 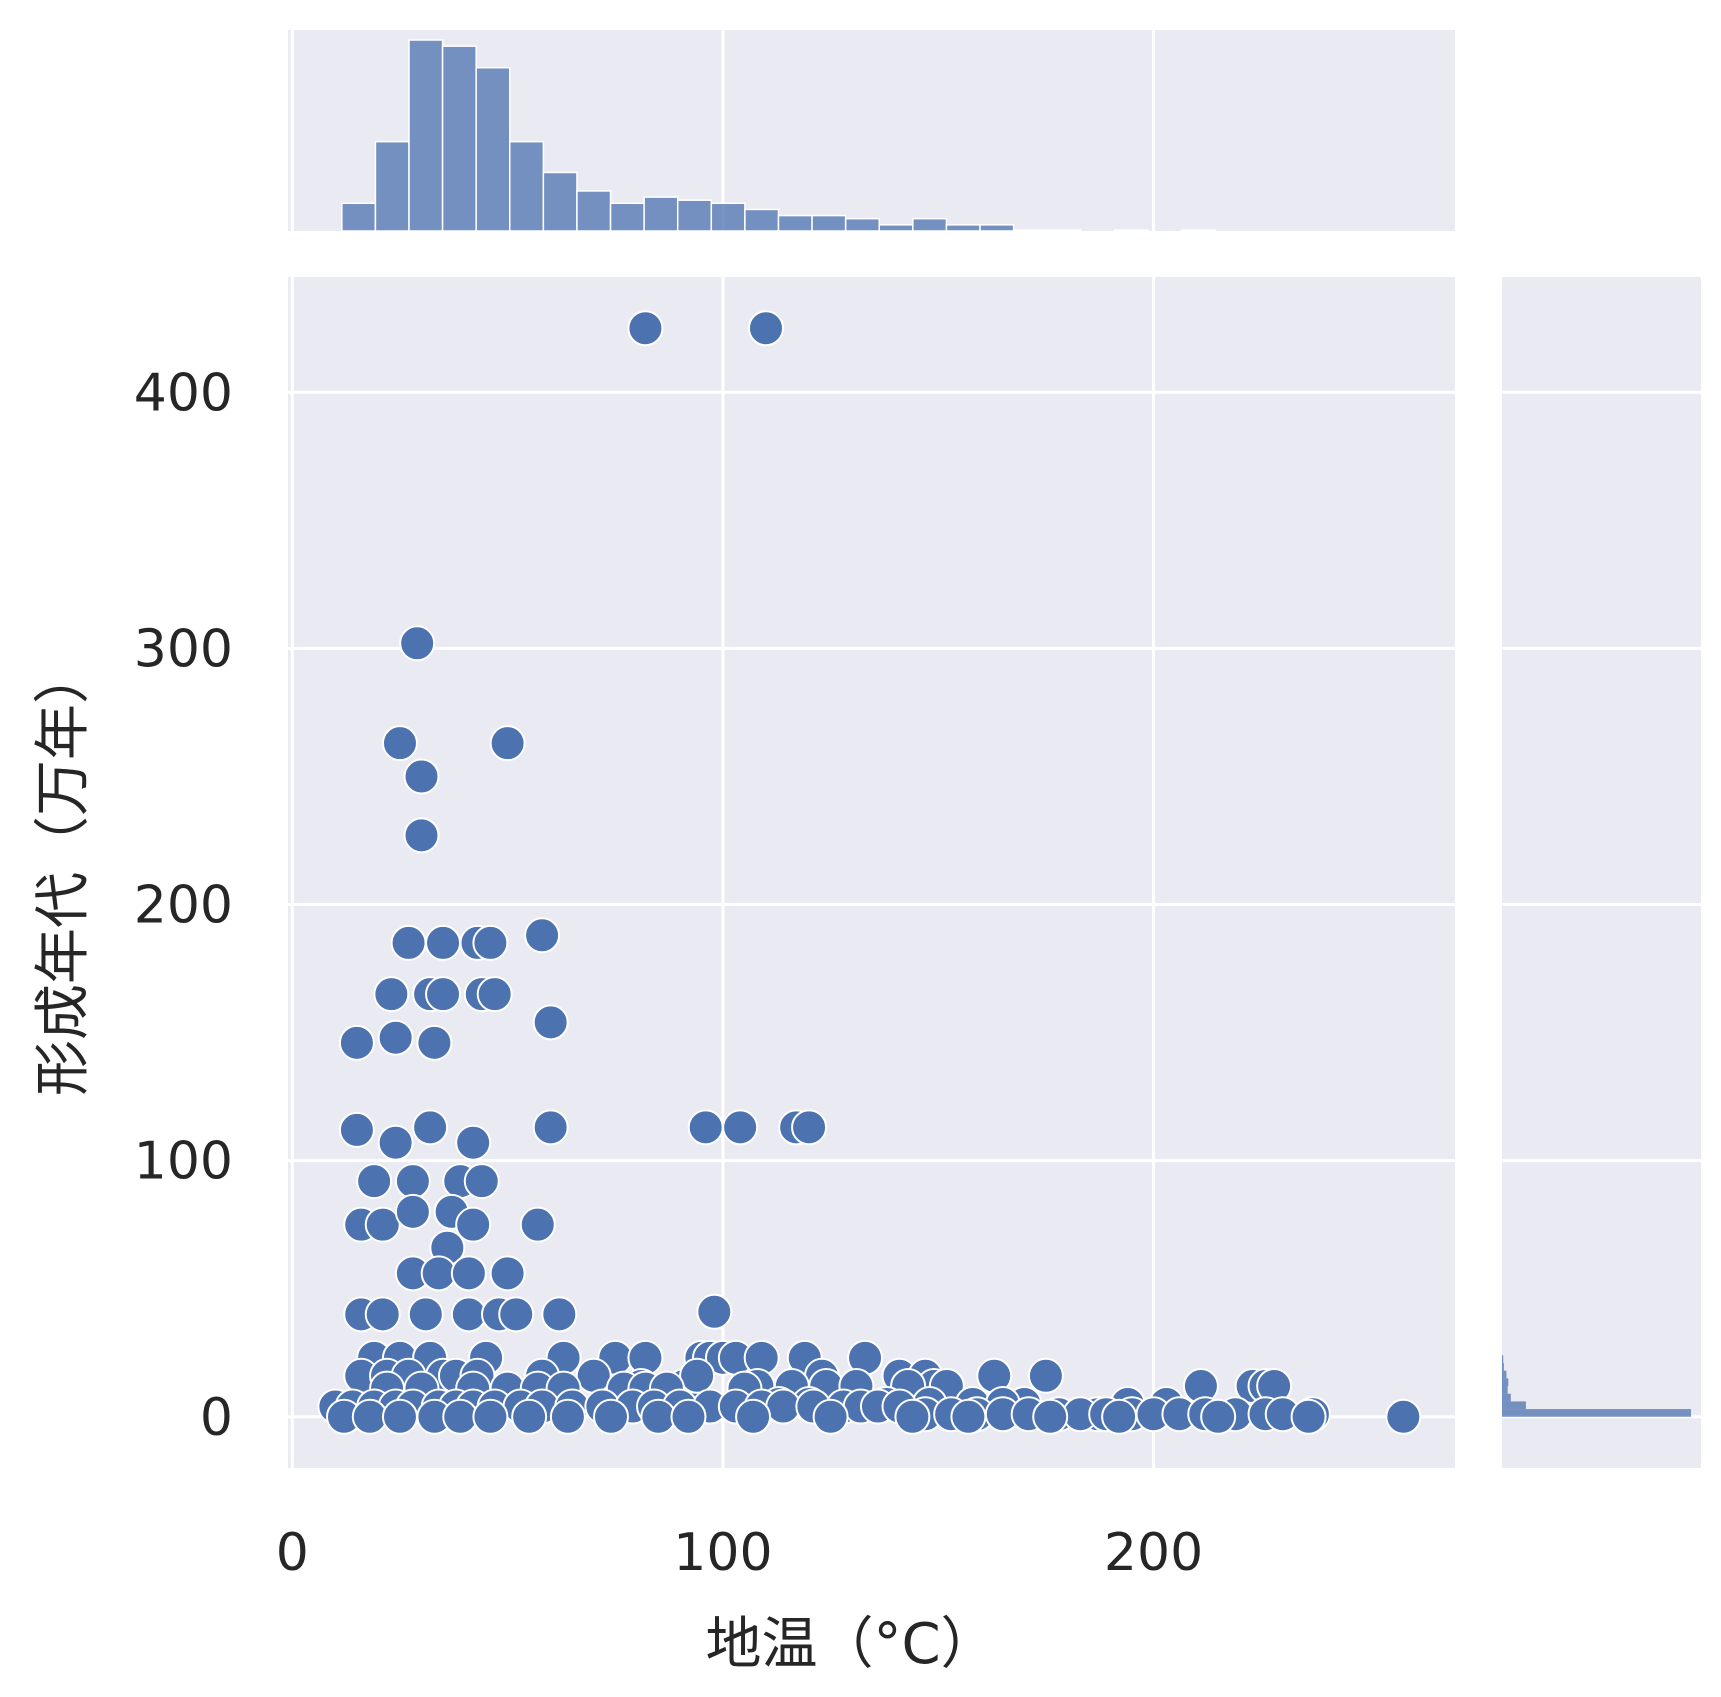 What do you see at coordinates (1601, 872) in the screenshot?
I see `right-marginal-background` at bounding box center [1601, 872].